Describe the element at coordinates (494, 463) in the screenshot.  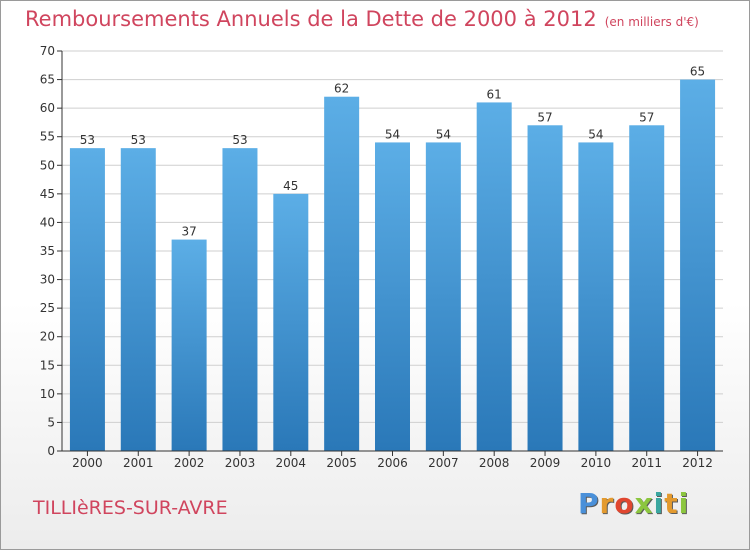
I see `x-tick-label: 2008` at that location.